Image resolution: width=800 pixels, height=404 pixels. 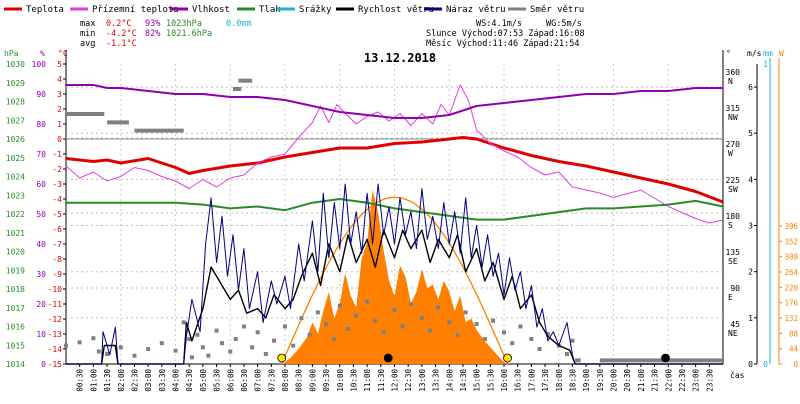 What do you see at coordinates (15, 177) in the screenshot?
I see `press-tick-label: 1024` at bounding box center [15, 177].